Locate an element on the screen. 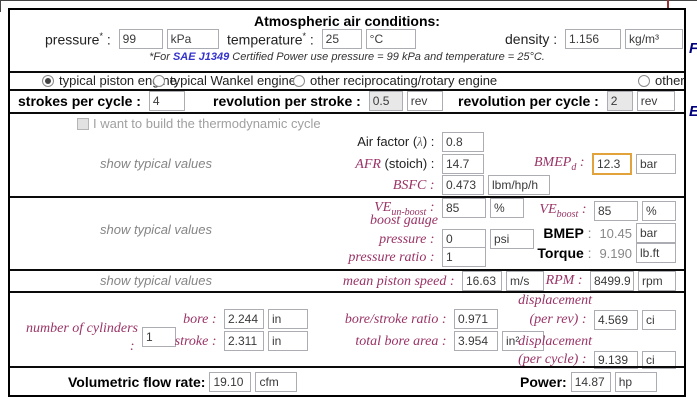 The image size is (697, 407). air-factor-input is located at coordinates (463, 142).